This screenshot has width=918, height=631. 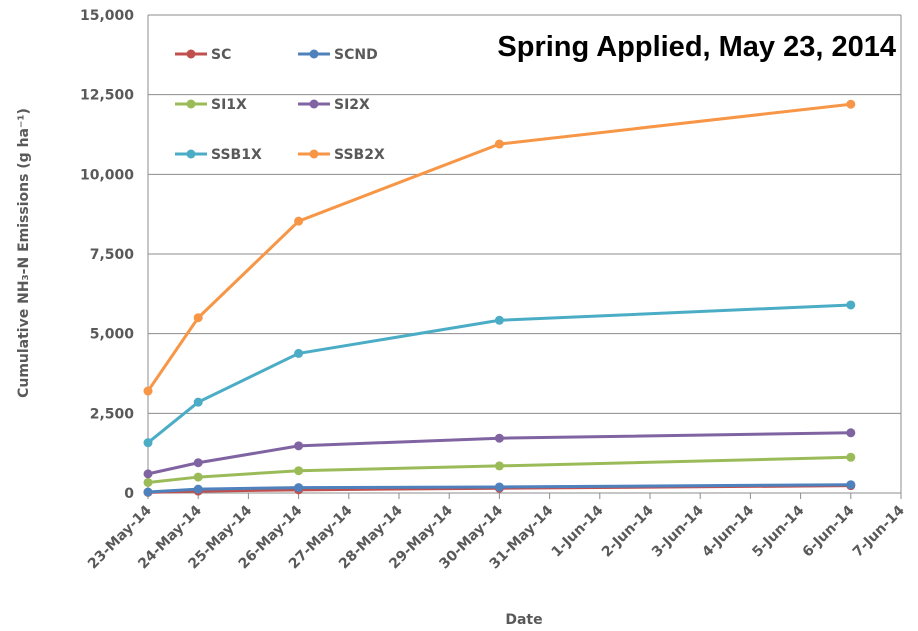 What do you see at coordinates (678, 531) in the screenshot?
I see `x-tick-label: 3-Jun-14` at bounding box center [678, 531].